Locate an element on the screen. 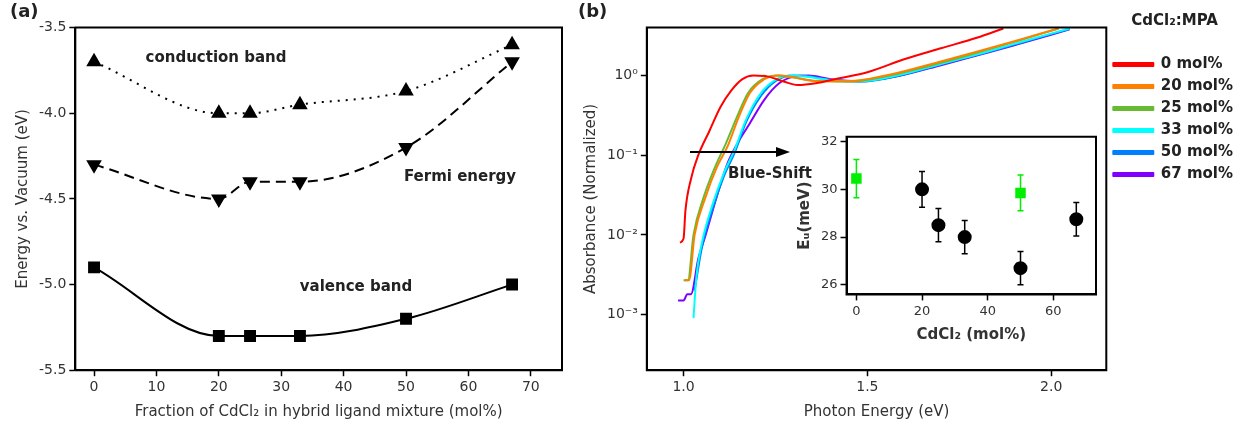 The width and height of the screenshot is (1243, 433). x-tick-label: 70 is located at coordinates (530, 386).